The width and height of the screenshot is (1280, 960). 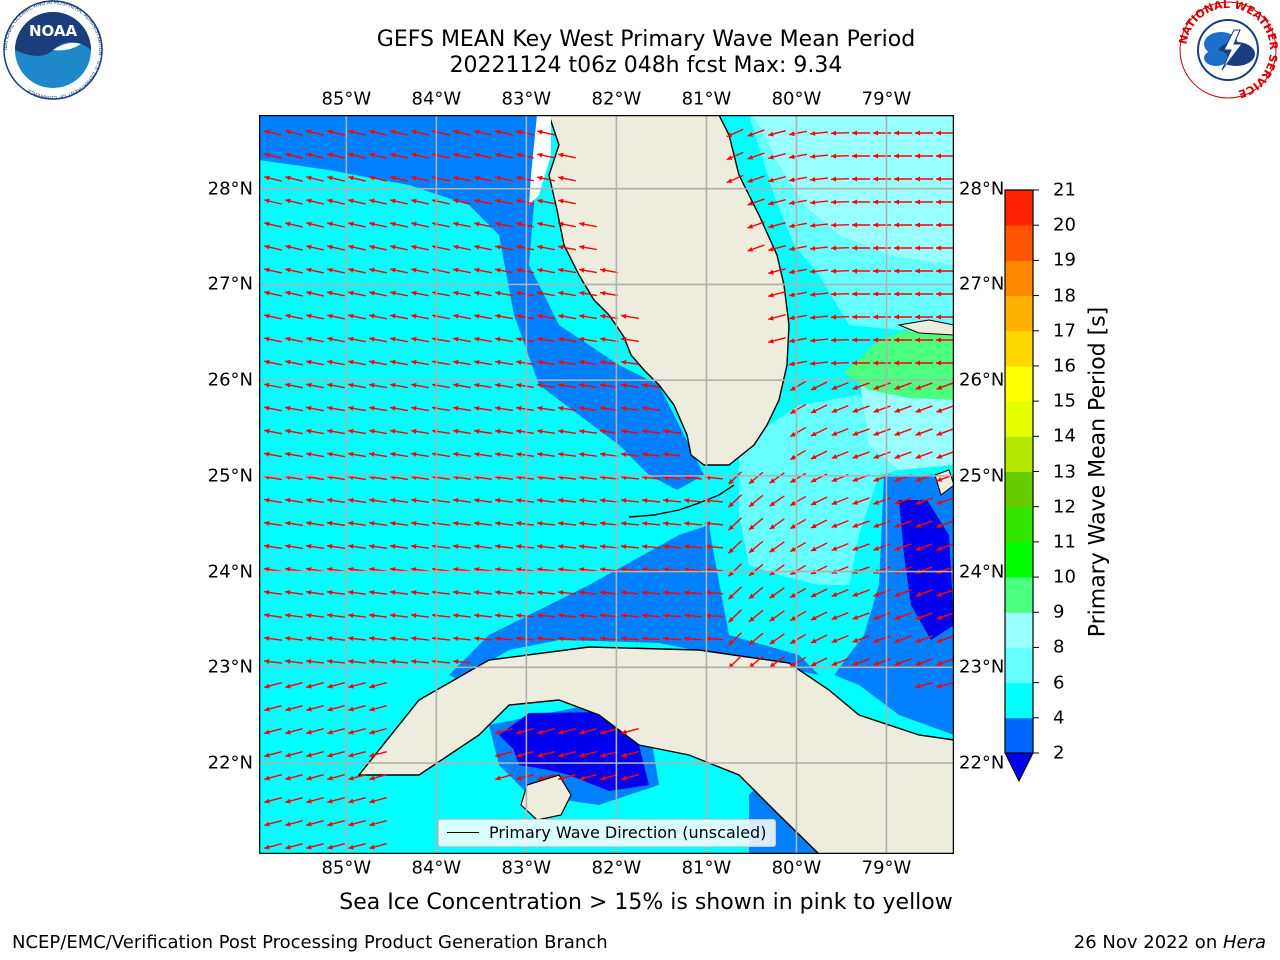 What do you see at coordinates (1064, 577) in the screenshot?
I see `colorbar-tick-label: 10` at bounding box center [1064, 577].